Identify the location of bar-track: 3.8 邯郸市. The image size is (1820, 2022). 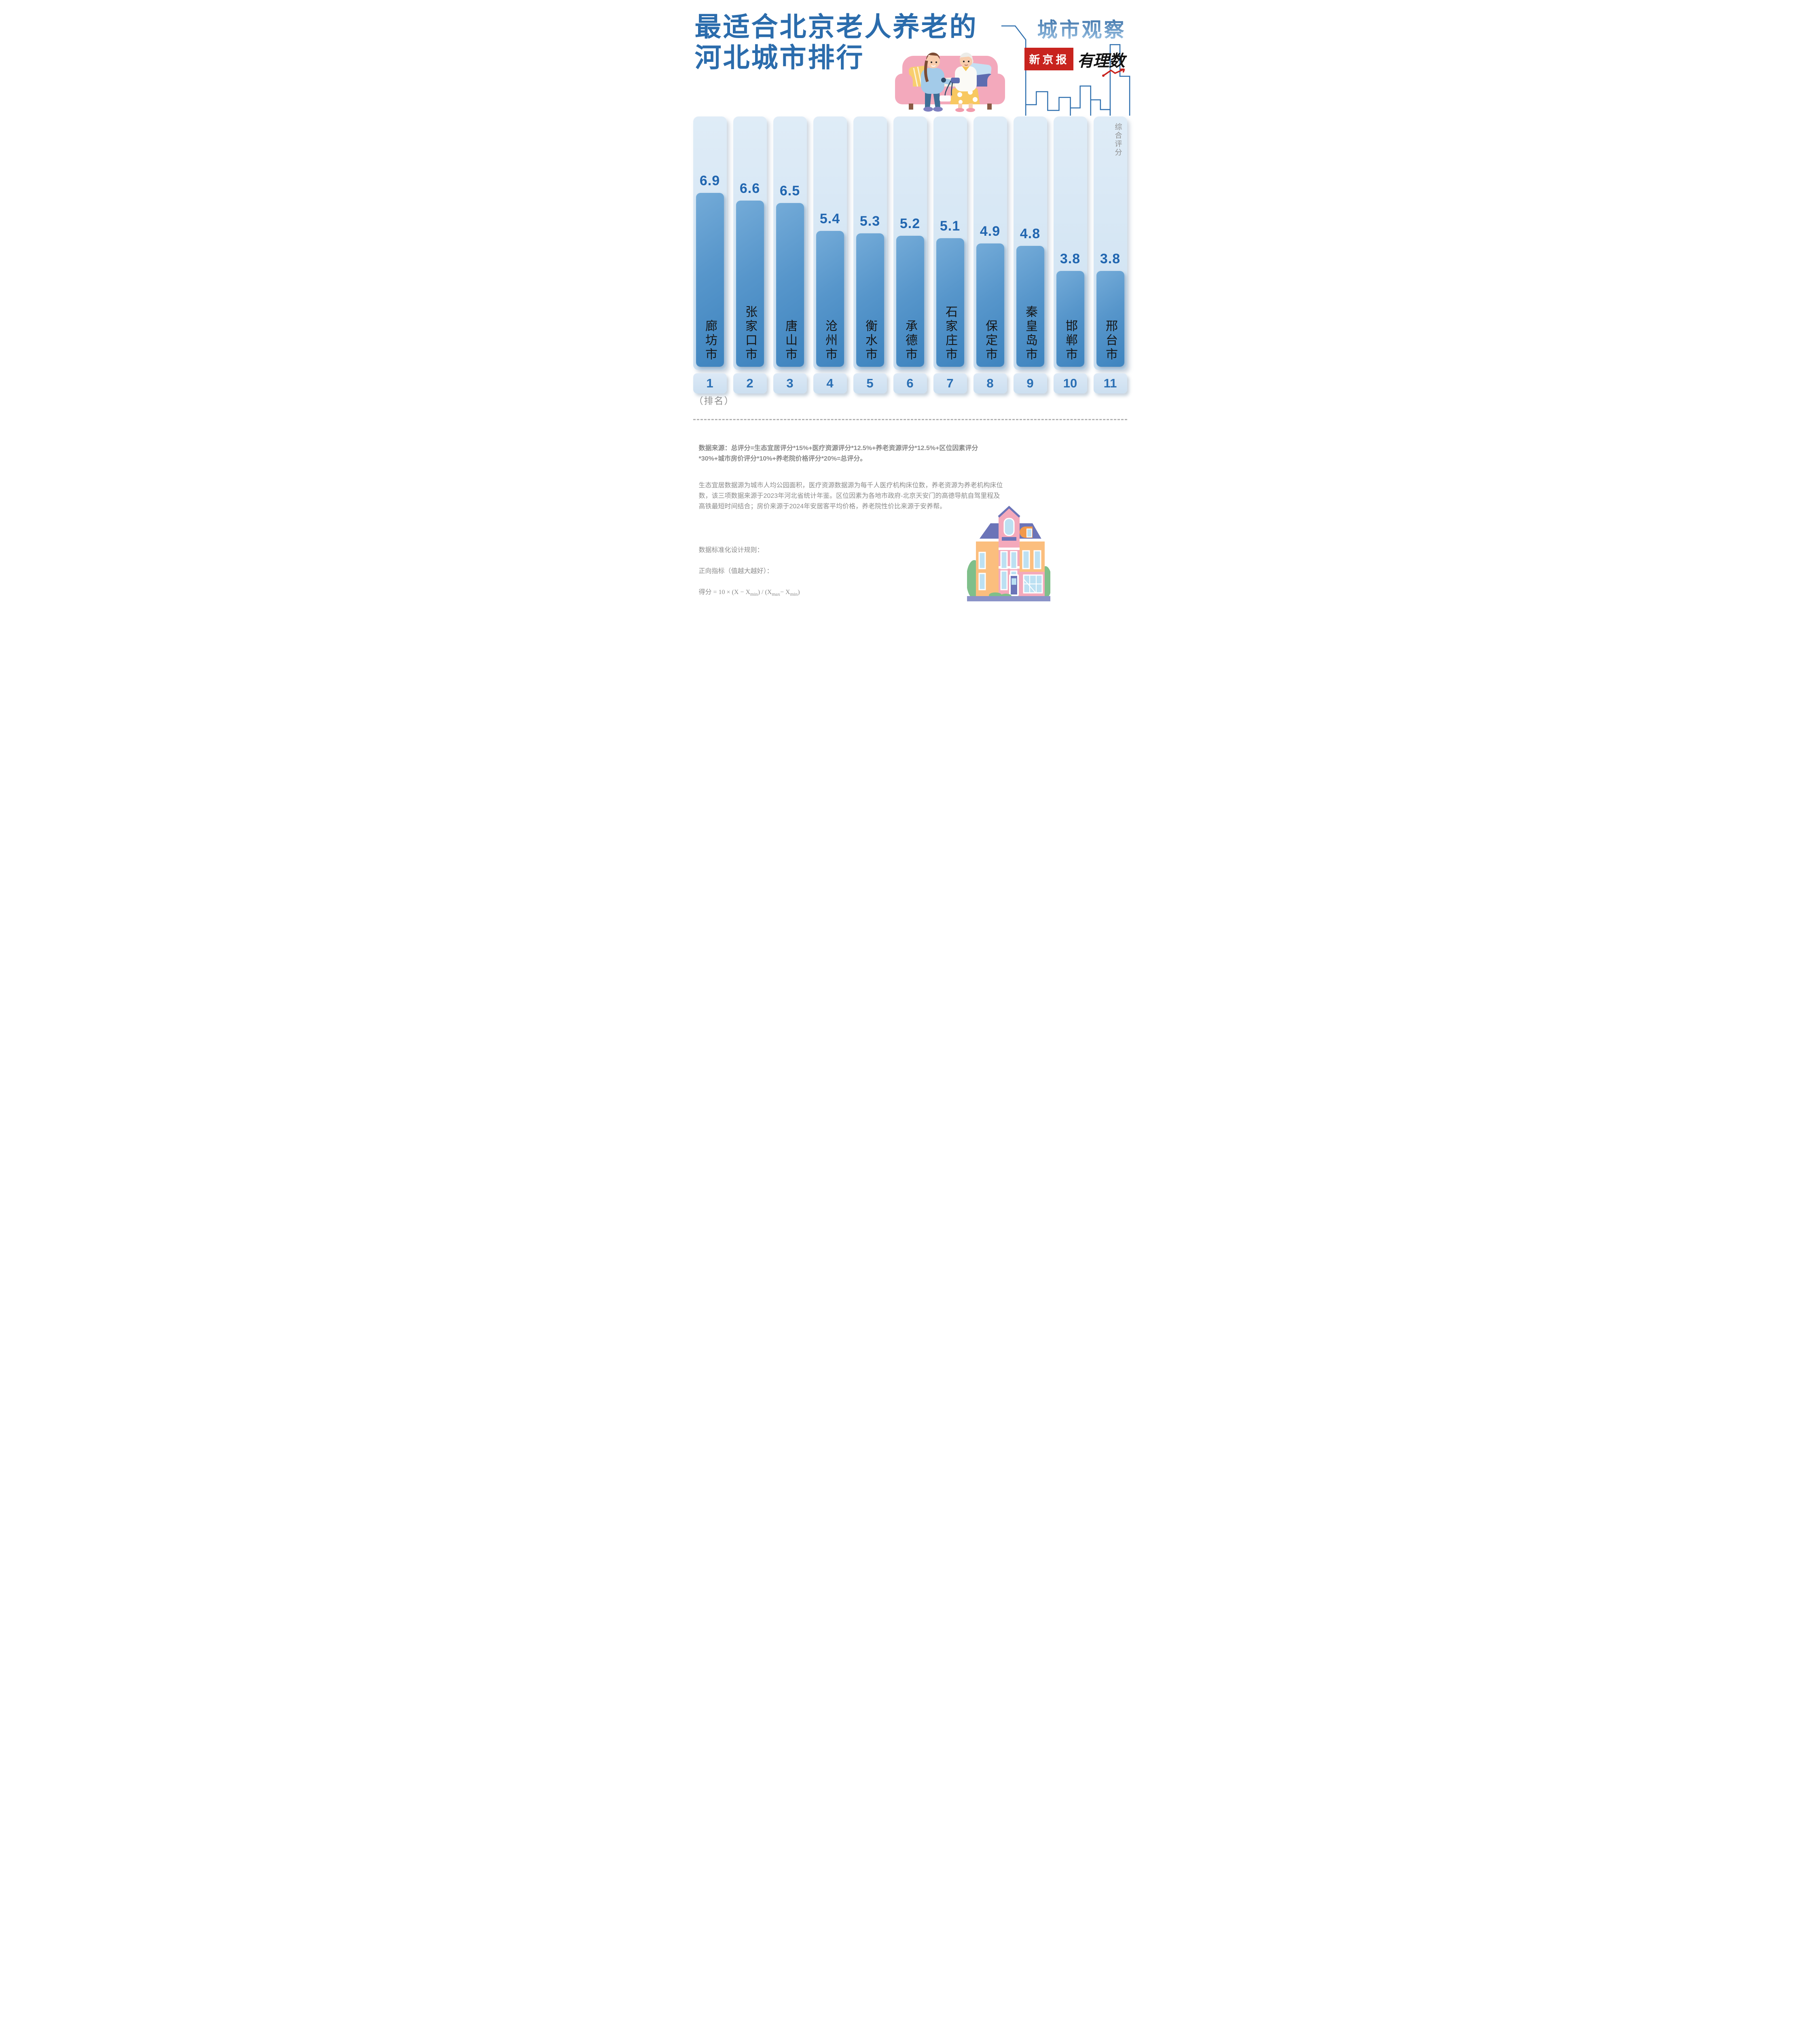
(1070, 243).